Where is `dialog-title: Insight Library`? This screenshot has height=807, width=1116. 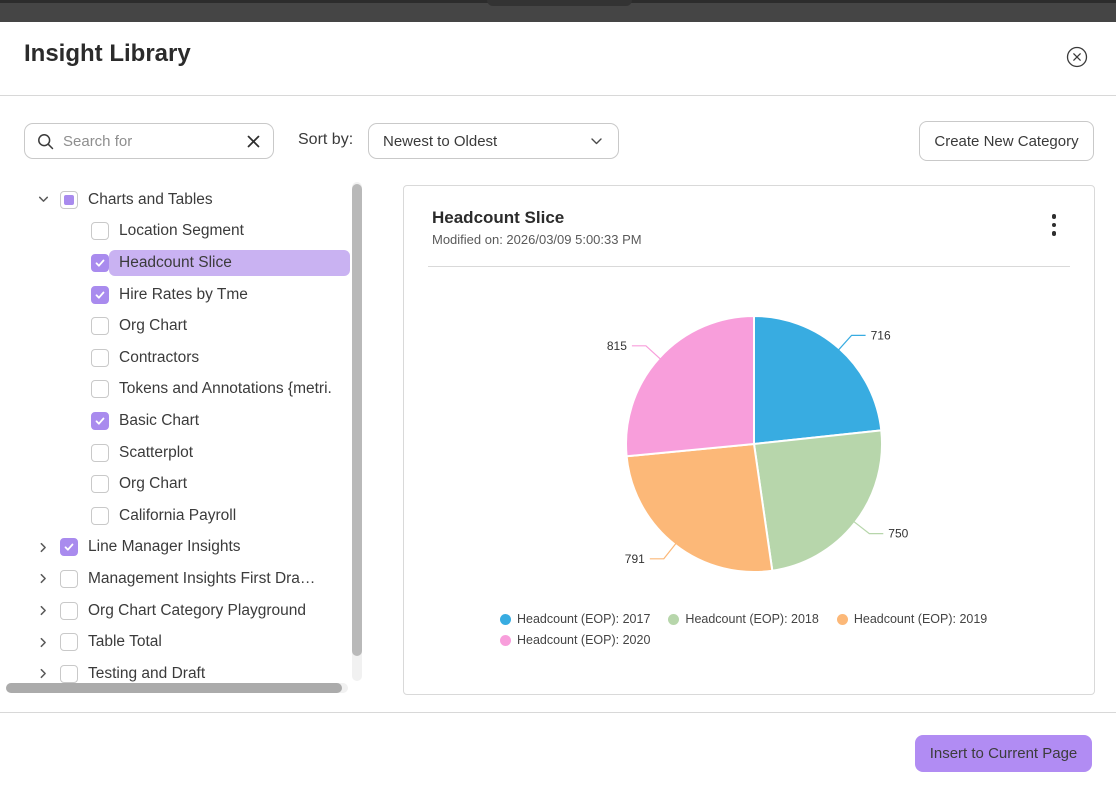 dialog-title: Insight Library is located at coordinates (107, 53).